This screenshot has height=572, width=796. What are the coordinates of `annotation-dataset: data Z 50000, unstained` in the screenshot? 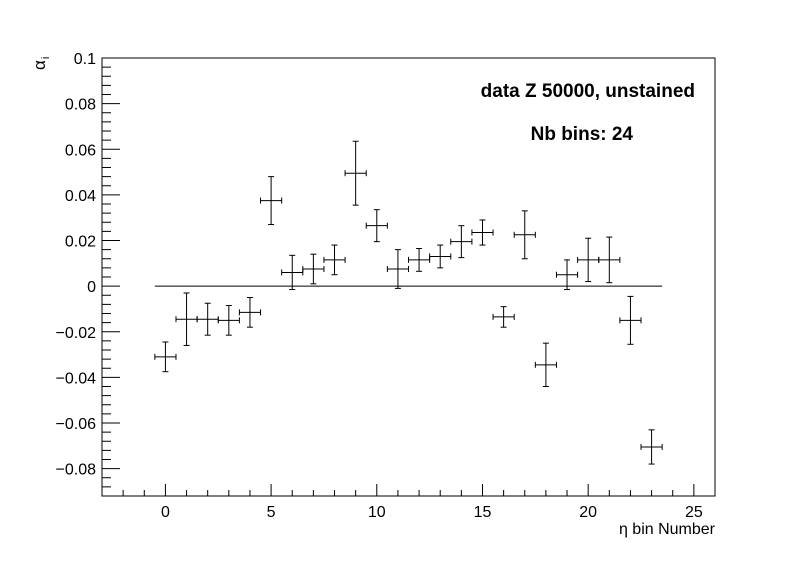 It's located at (588, 91).